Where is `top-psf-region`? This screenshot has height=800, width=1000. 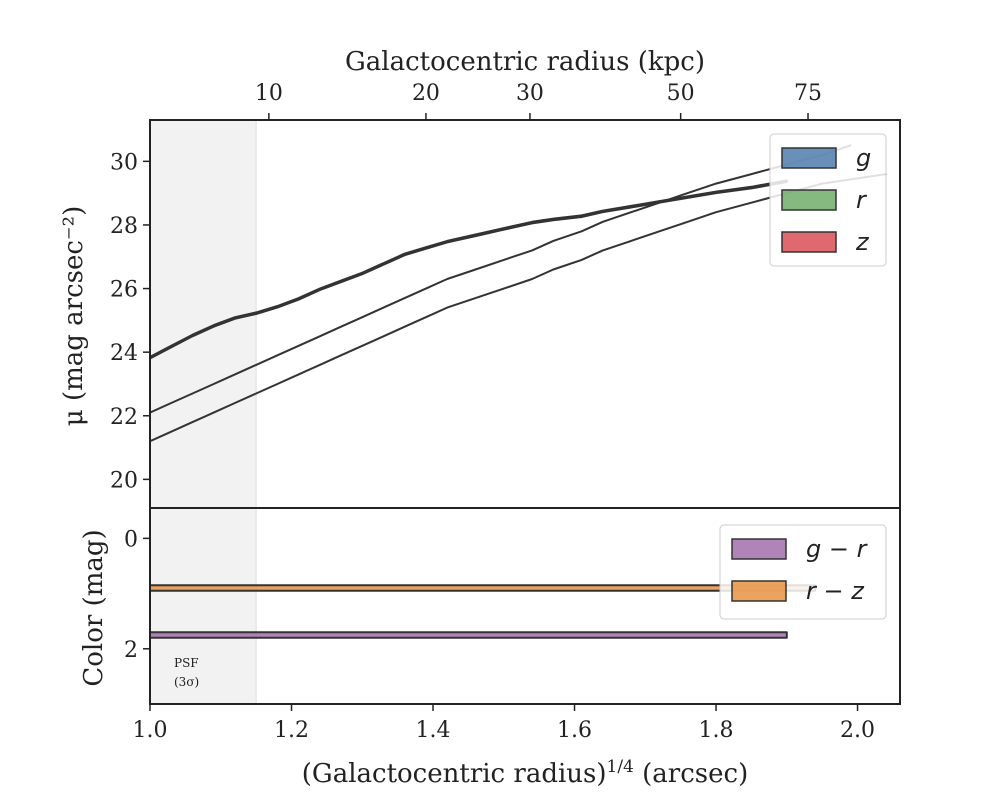 top-psf-region is located at coordinates (203, 314).